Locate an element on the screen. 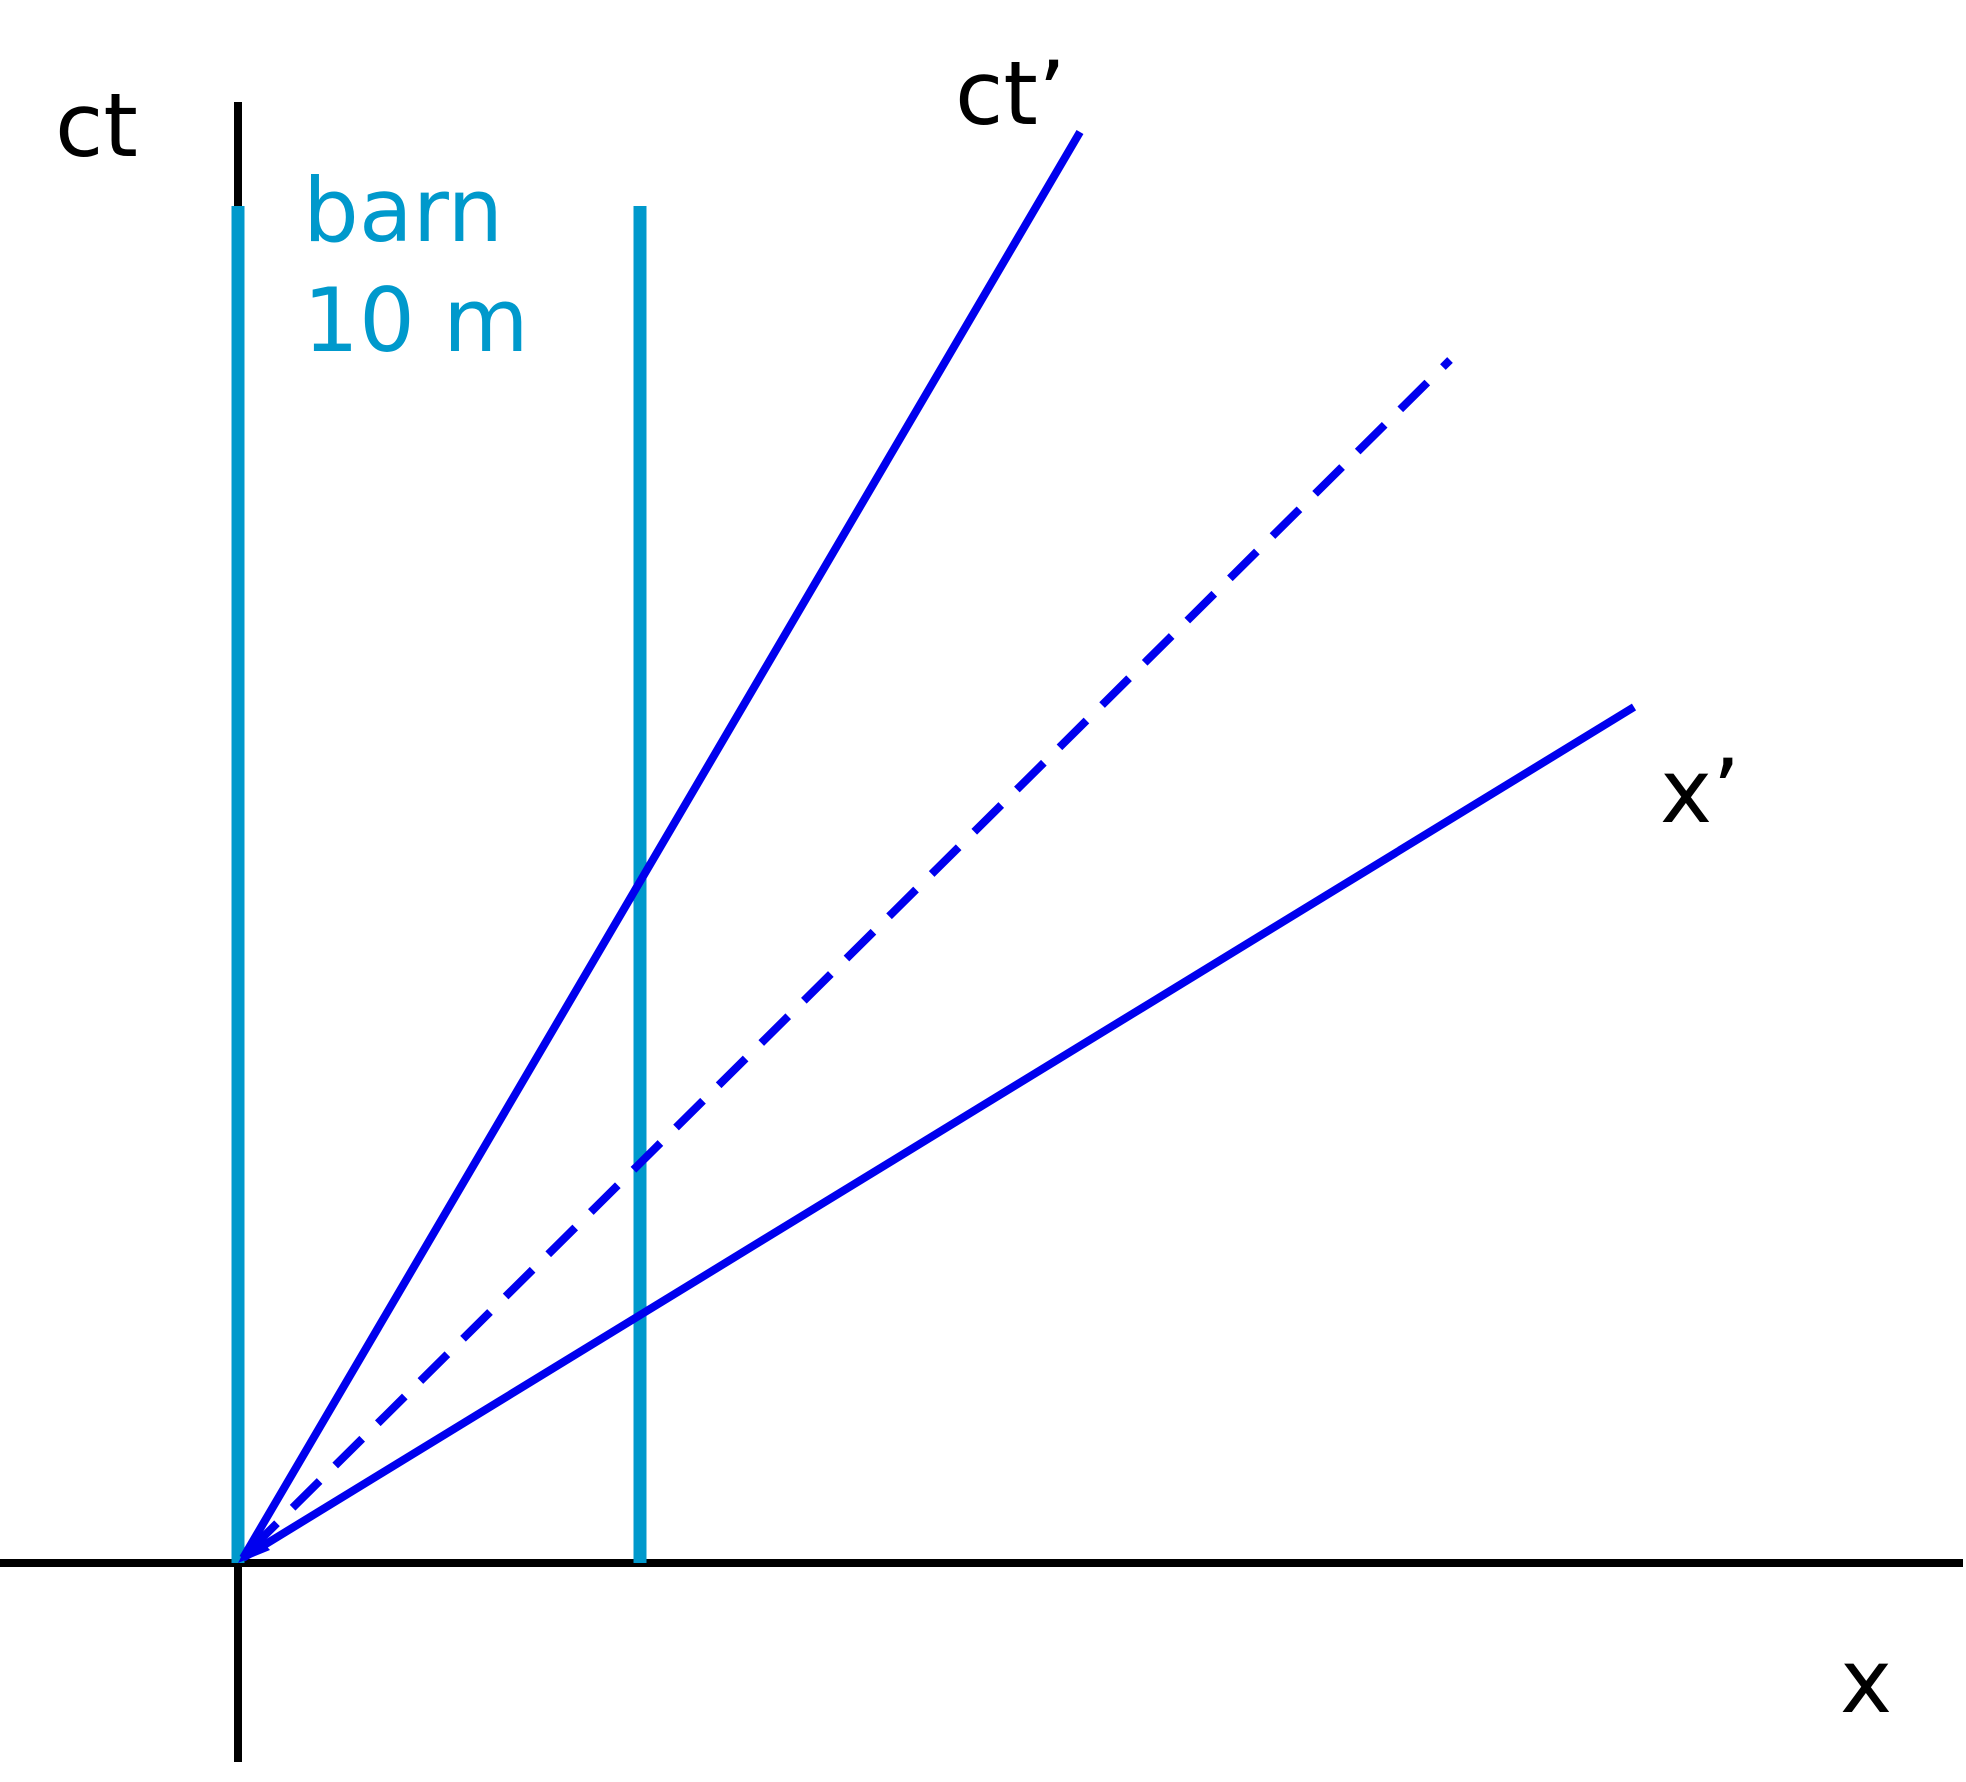 The image size is (1966, 1782). barn-label: barn is located at coordinates (403, 210).